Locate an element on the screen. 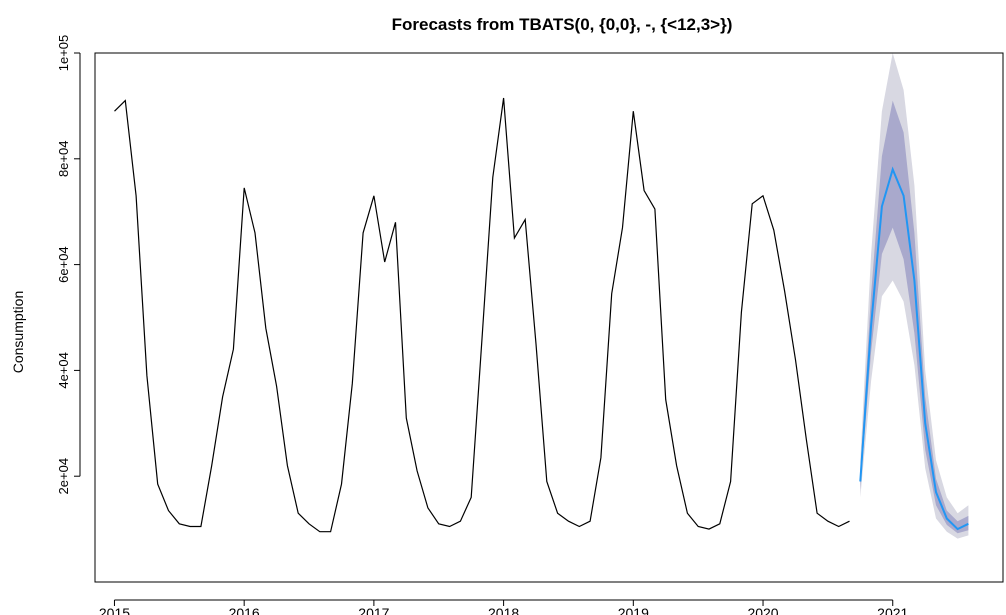 The height and width of the screenshot is (615, 1006). prediction-intervals is located at coordinates (914, 296).